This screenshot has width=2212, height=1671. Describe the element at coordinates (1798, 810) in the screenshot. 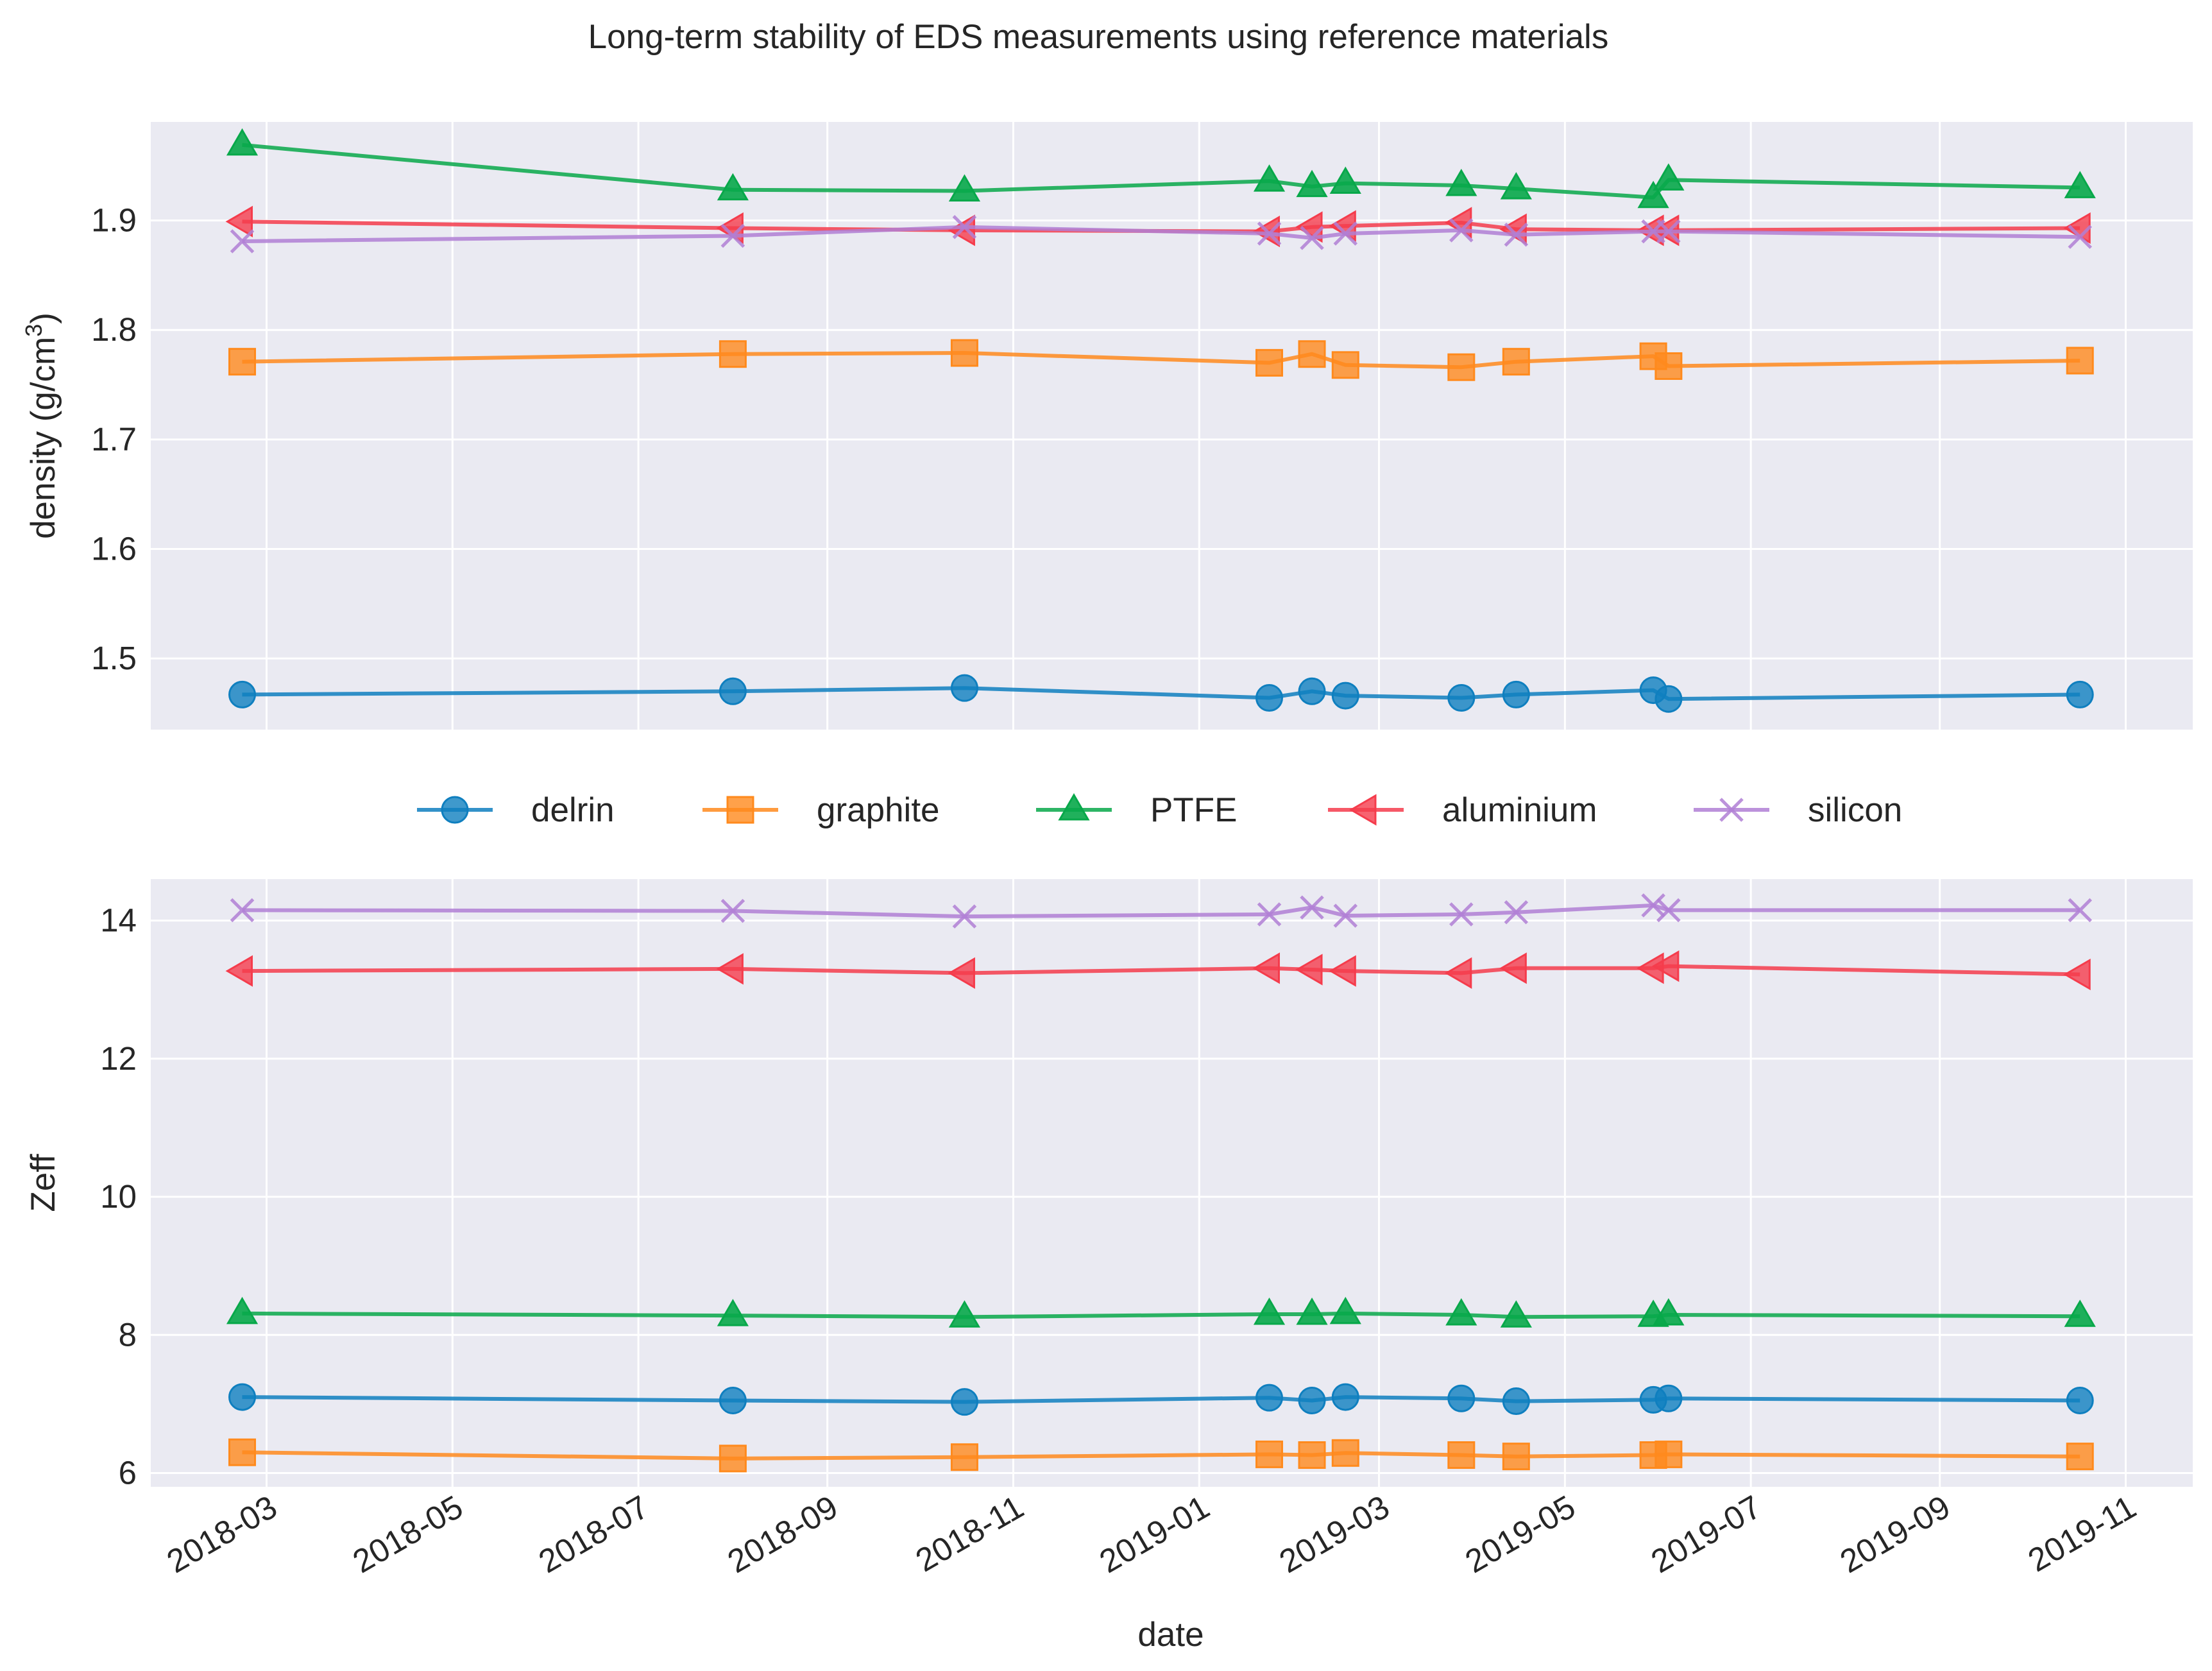

I see `legend-item-silicon: silicon` at that location.